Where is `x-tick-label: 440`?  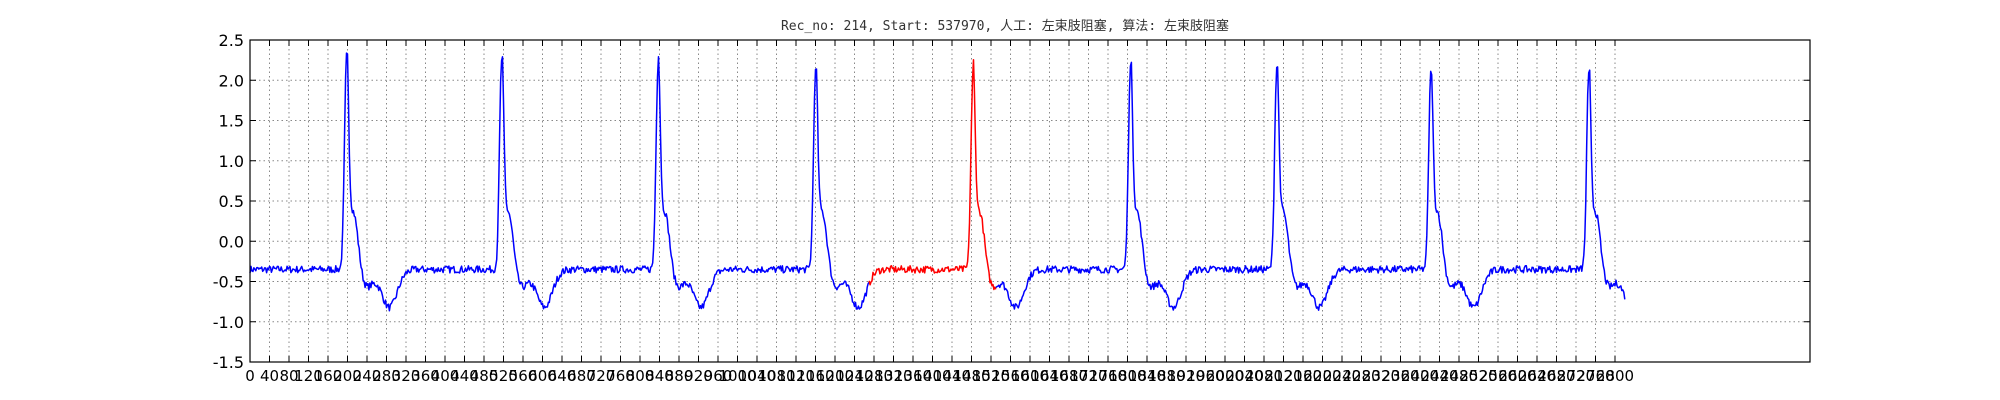 x-tick-label: 440 is located at coordinates (464, 376).